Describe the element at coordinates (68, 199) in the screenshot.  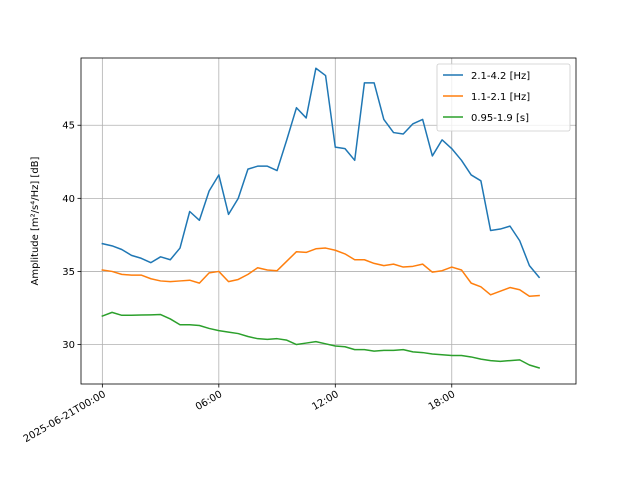
I see `y-tick-label: 40` at that location.